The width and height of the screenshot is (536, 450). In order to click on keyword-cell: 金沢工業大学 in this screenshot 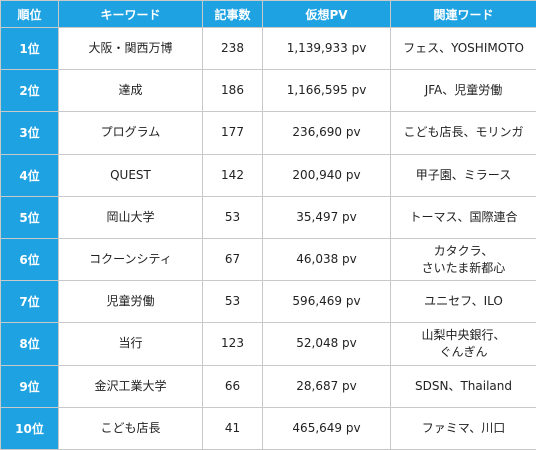, I will do `click(130, 386)`.